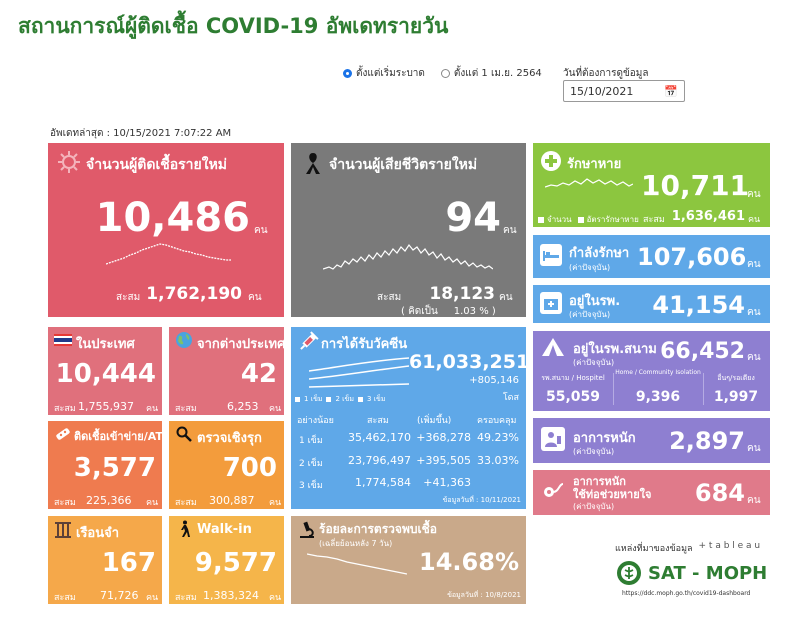 The width and height of the screenshot is (800, 623). Describe the element at coordinates (123, 436) in the screenshot. I see `atk-label: ติดเชื้อเข้าข่าย/ATK` at that location.